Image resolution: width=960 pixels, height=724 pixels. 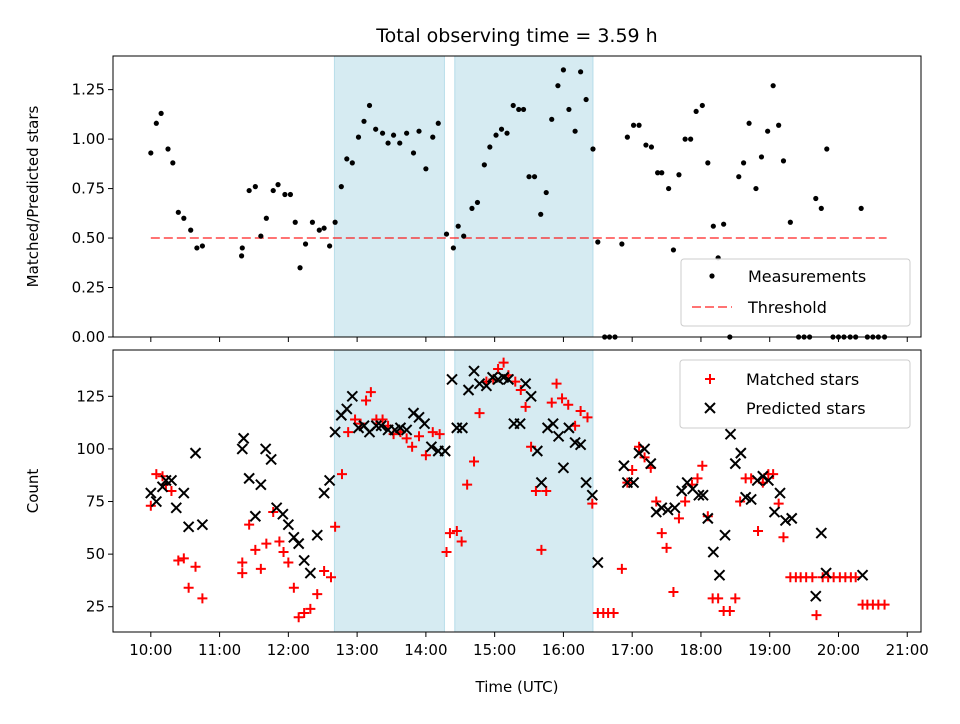 What do you see at coordinates (88, 139) in the screenshot?
I see `y-tick-label: 1.00` at bounding box center [88, 139].